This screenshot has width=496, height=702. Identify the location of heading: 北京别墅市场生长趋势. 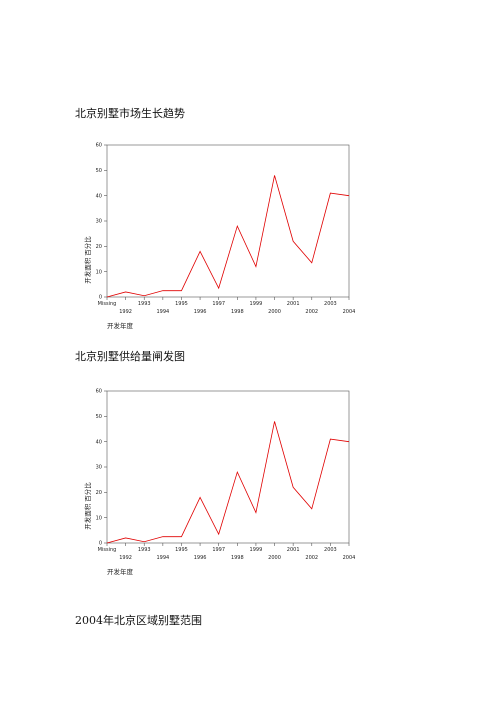
(130, 113).